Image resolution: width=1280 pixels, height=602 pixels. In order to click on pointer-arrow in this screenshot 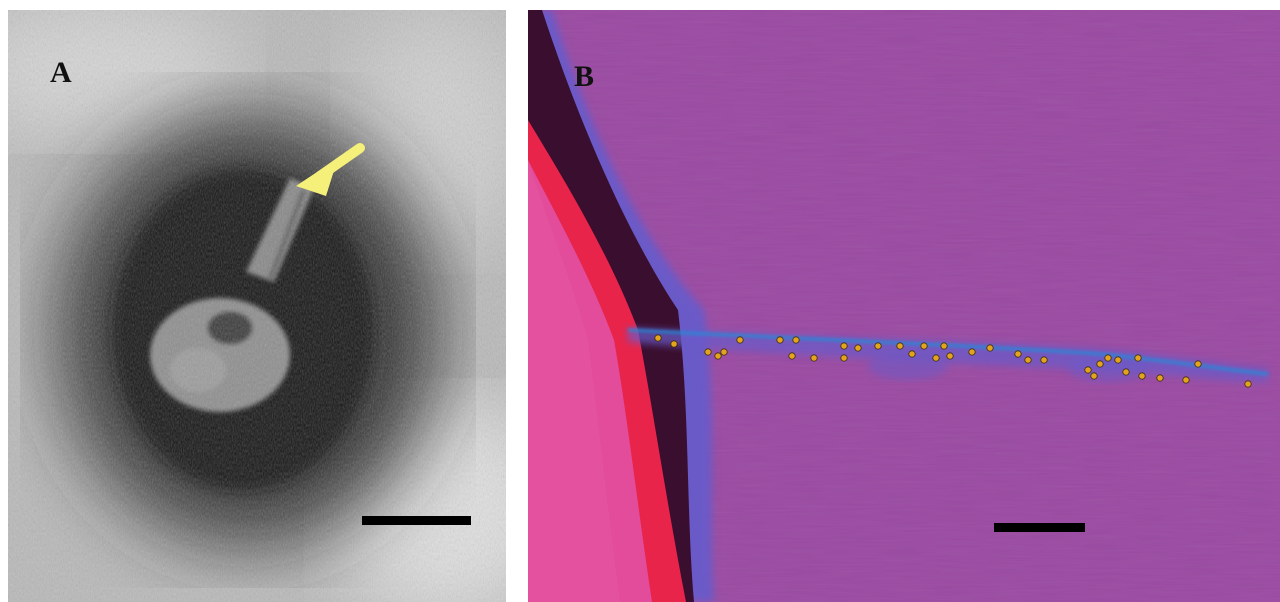, I will do `click(330, 169)`.